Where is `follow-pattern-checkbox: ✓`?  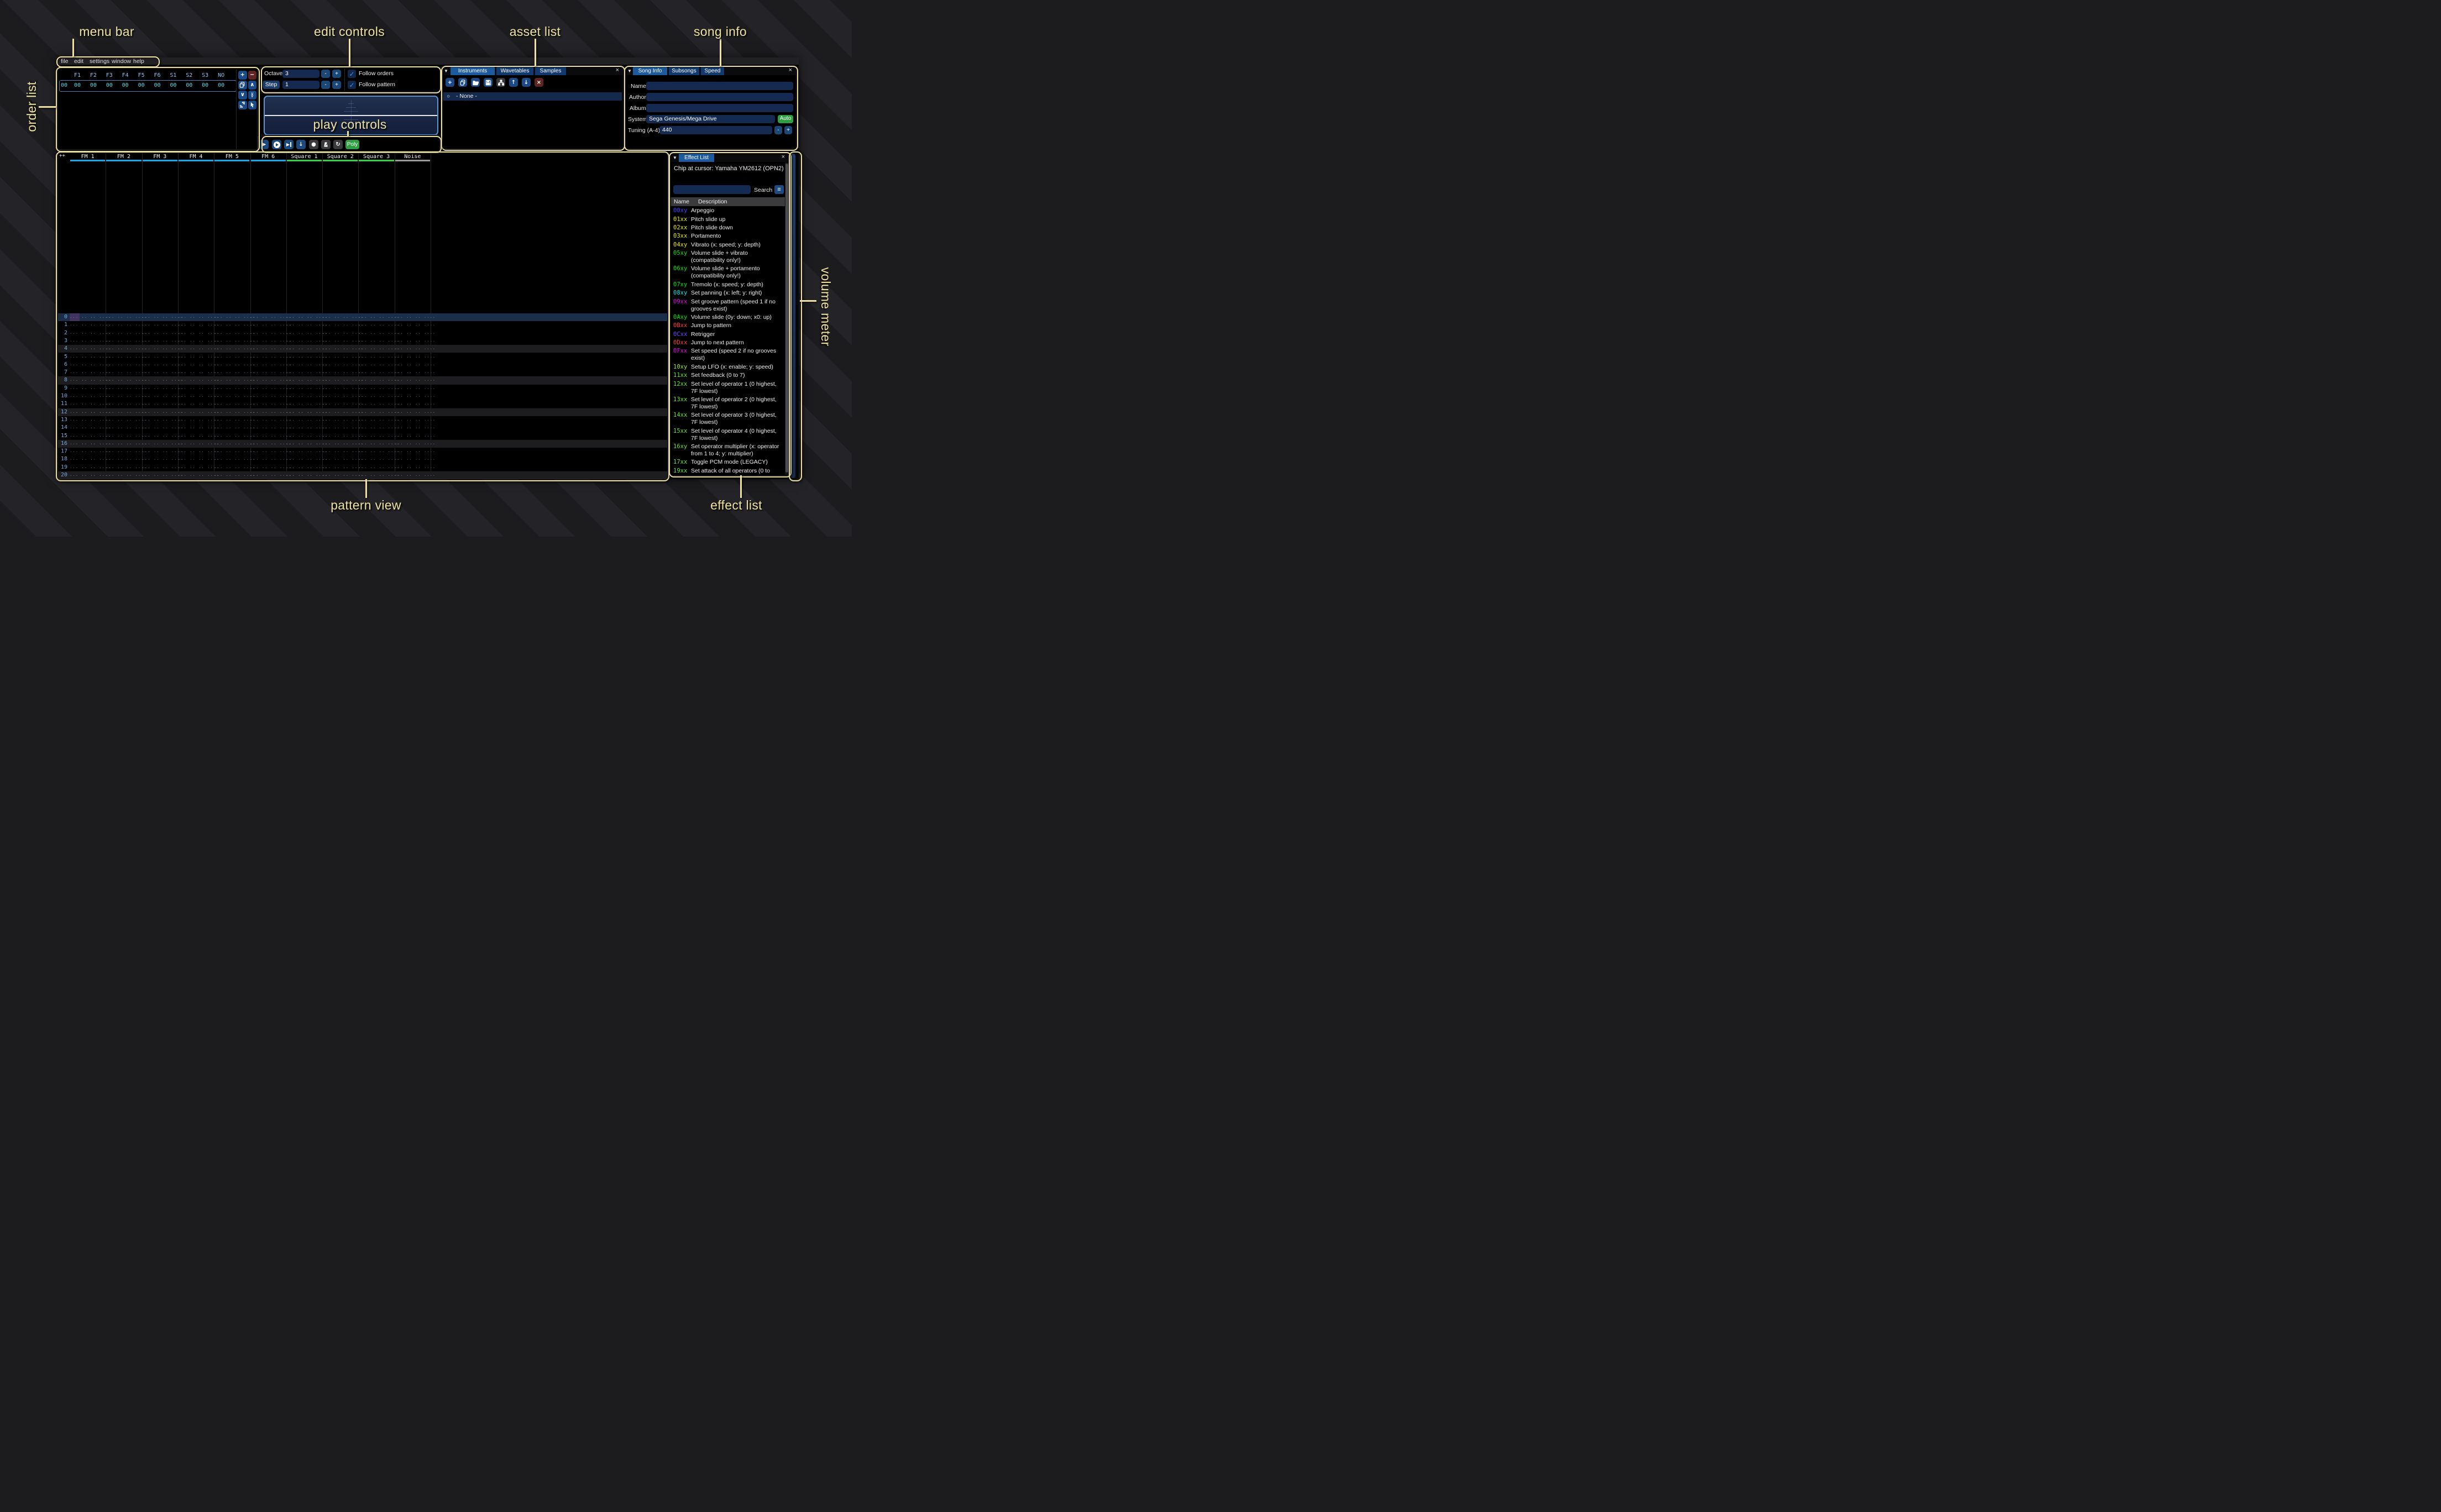
follow-pattern-checkbox: ✓ is located at coordinates (352, 85).